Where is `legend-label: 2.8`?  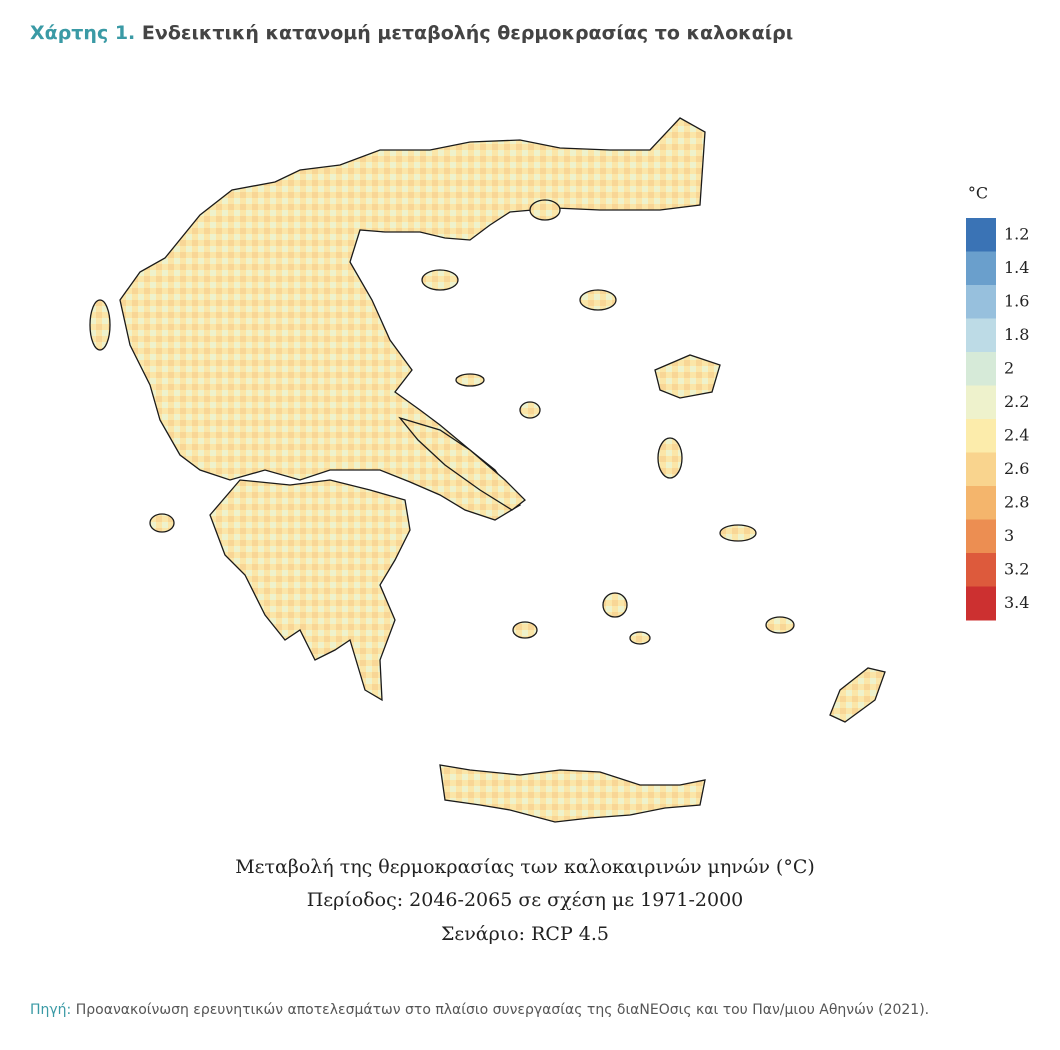 legend-label: 2.8 is located at coordinates (1016, 501).